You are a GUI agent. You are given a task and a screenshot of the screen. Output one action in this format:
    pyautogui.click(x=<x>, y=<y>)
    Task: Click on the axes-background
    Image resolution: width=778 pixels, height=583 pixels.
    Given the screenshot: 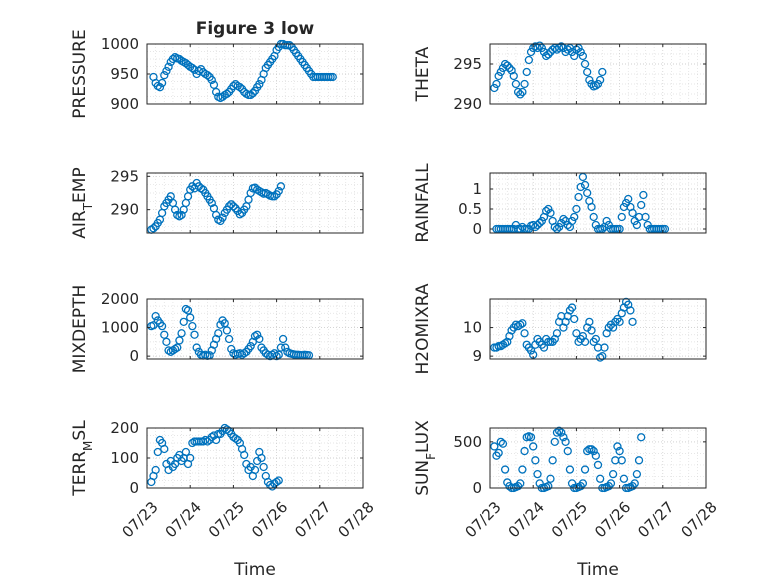 What is the action you would take?
    pyautogui.click(x=598, y=203)
    